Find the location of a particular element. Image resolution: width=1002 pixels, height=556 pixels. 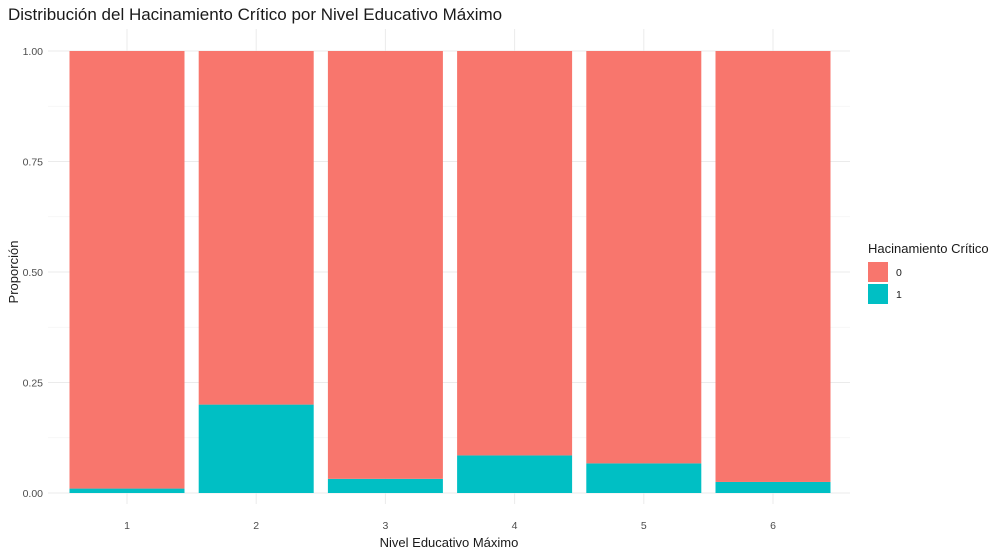

x-tick-label: 5 is located at coordinates (644, 526).